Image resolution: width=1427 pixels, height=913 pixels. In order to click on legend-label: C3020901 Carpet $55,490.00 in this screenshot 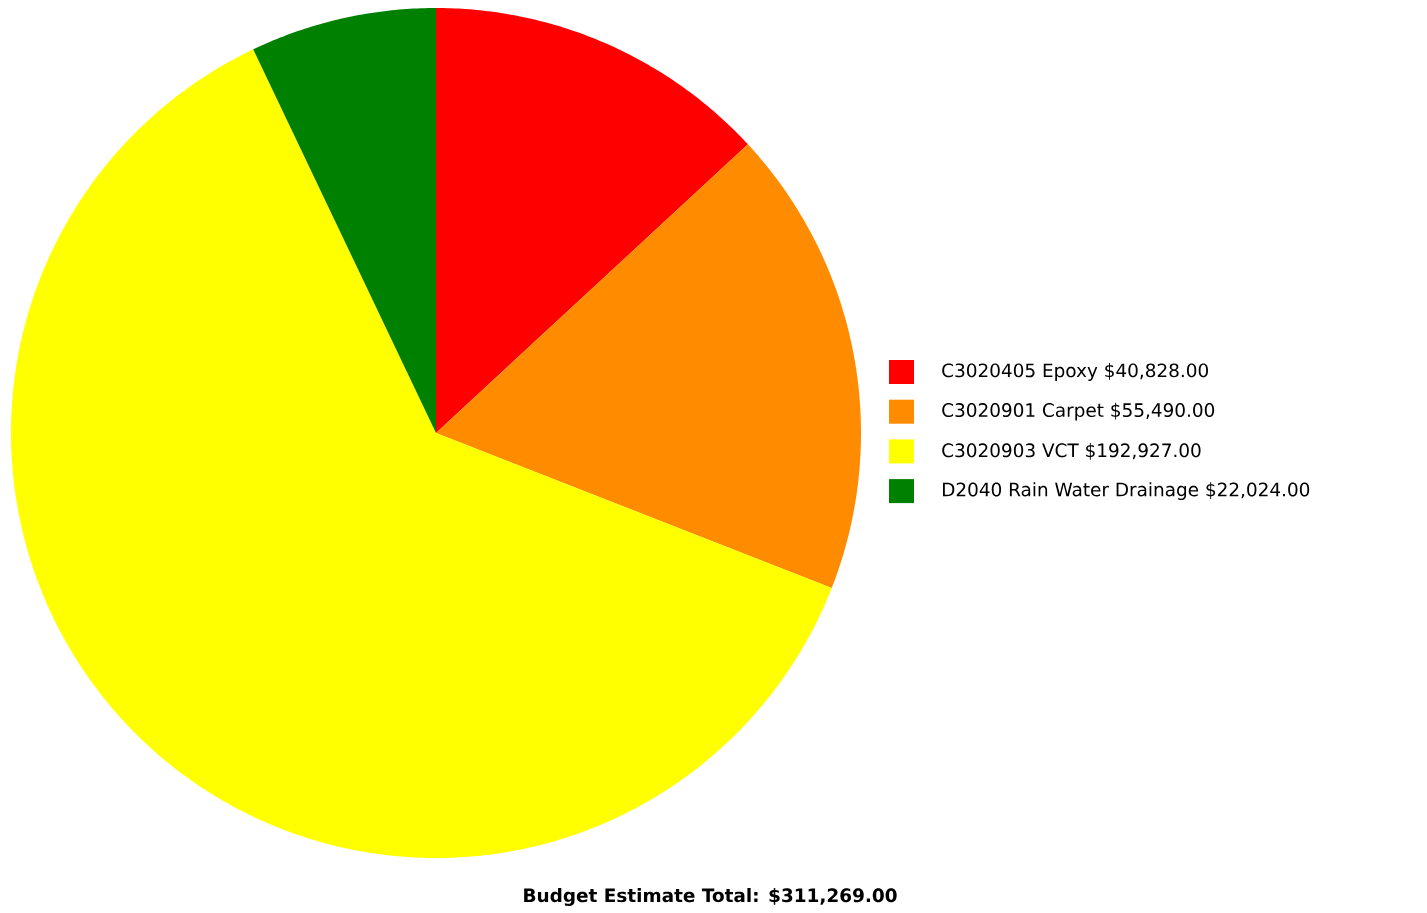, I will do `click(1078, 411)`.